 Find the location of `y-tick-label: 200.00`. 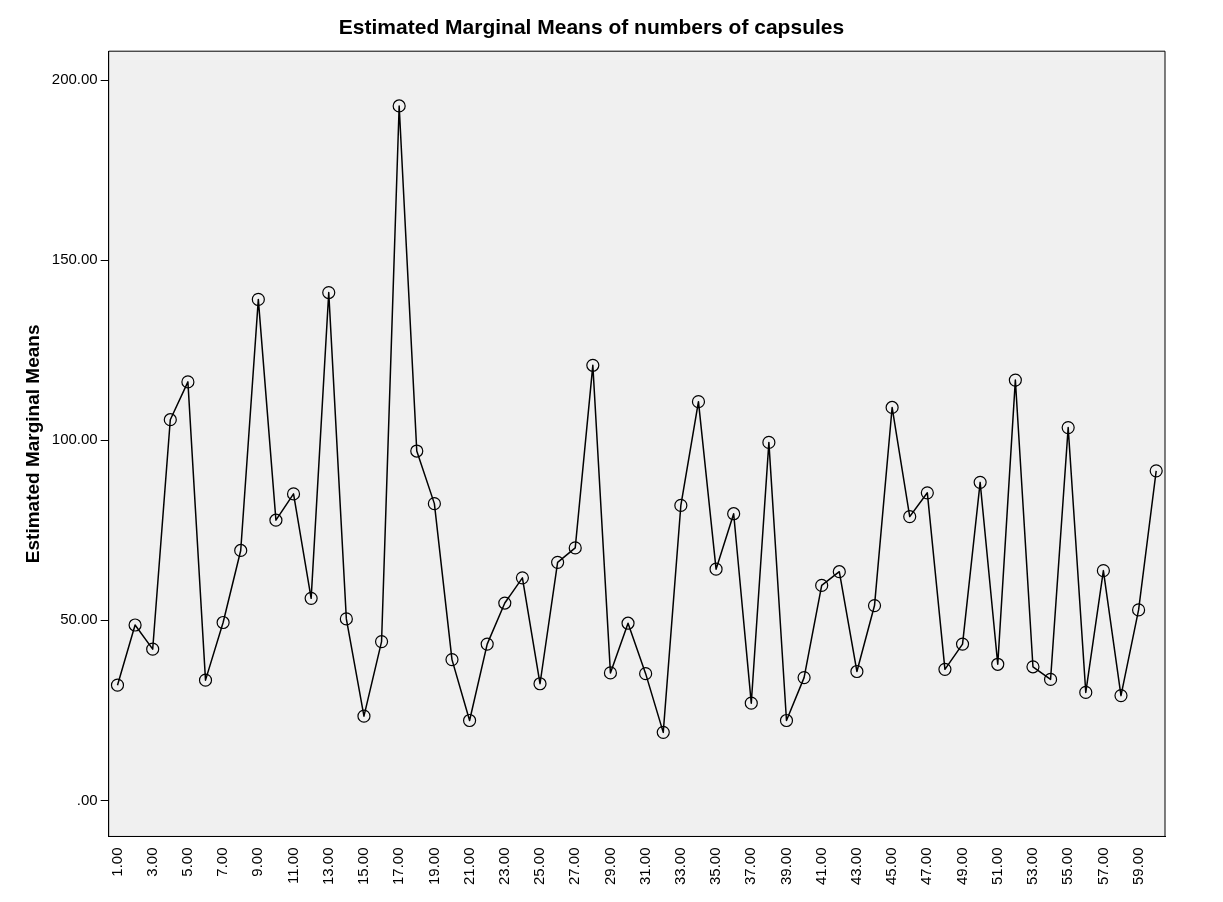

y-tick-label: 200.00 is located at coordinates (74, 79).